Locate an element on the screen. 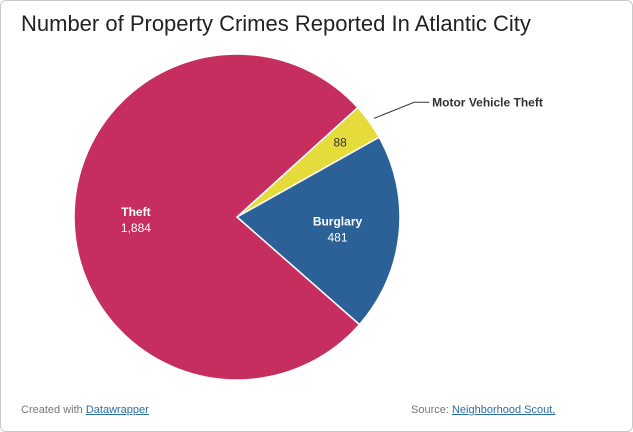  credit: Created with Datawrapper is located at coordinates (85, 410).